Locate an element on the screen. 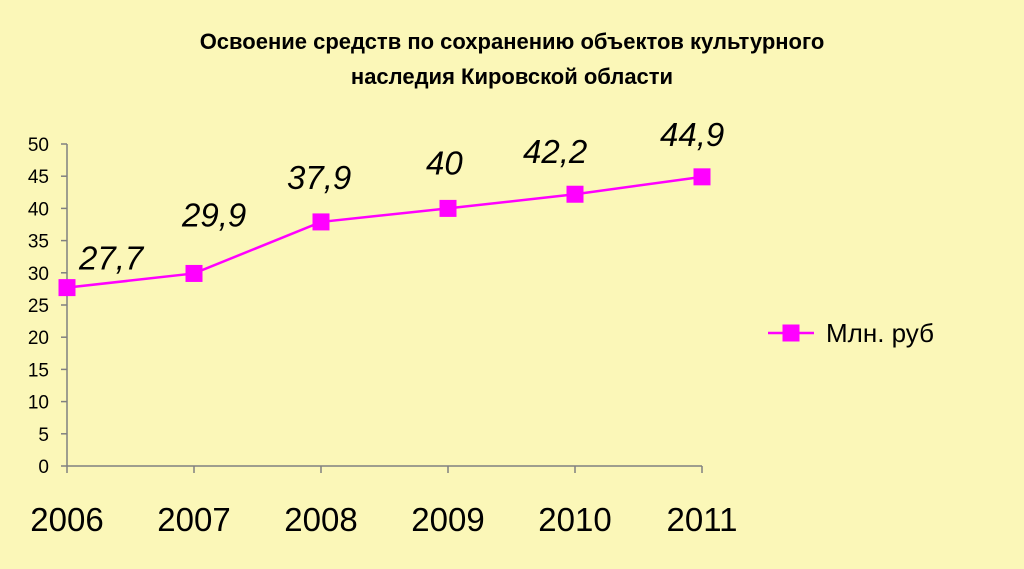  y-tick-label: 45 is located at coordinates (38, 177).